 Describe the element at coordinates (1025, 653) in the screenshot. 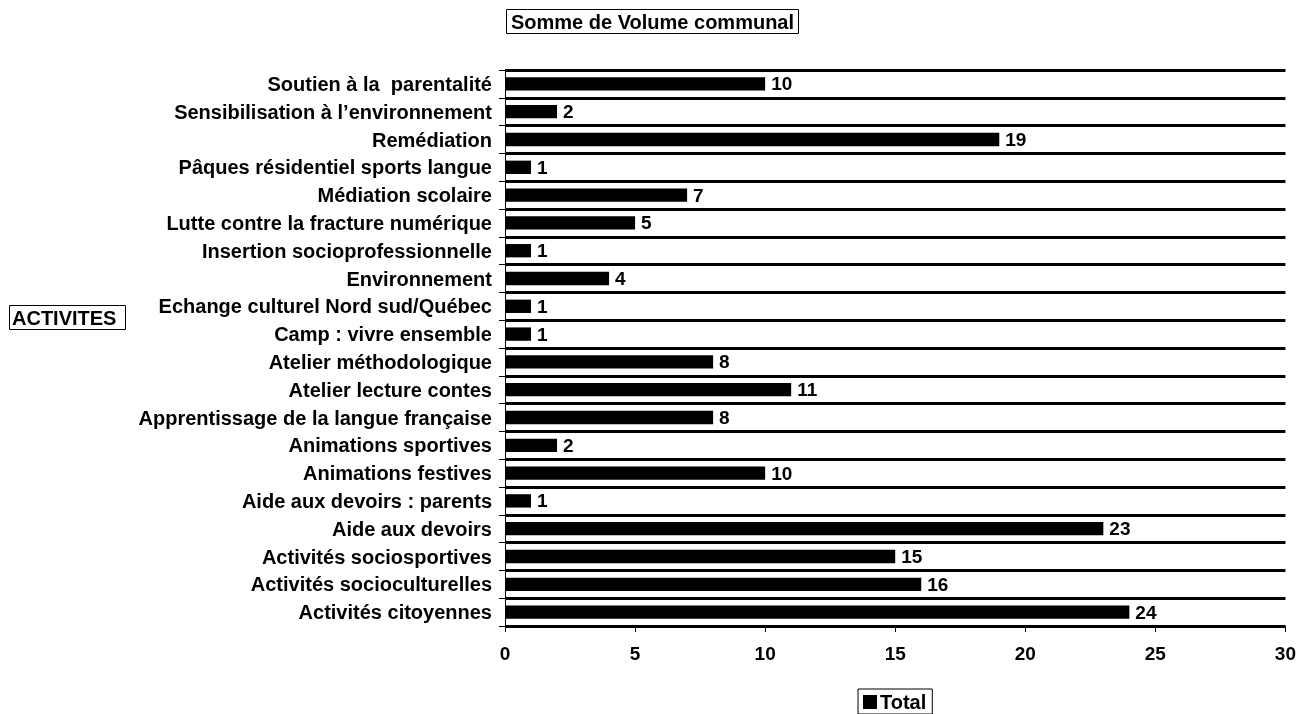

I see `x-tick-label: 20` at that location.